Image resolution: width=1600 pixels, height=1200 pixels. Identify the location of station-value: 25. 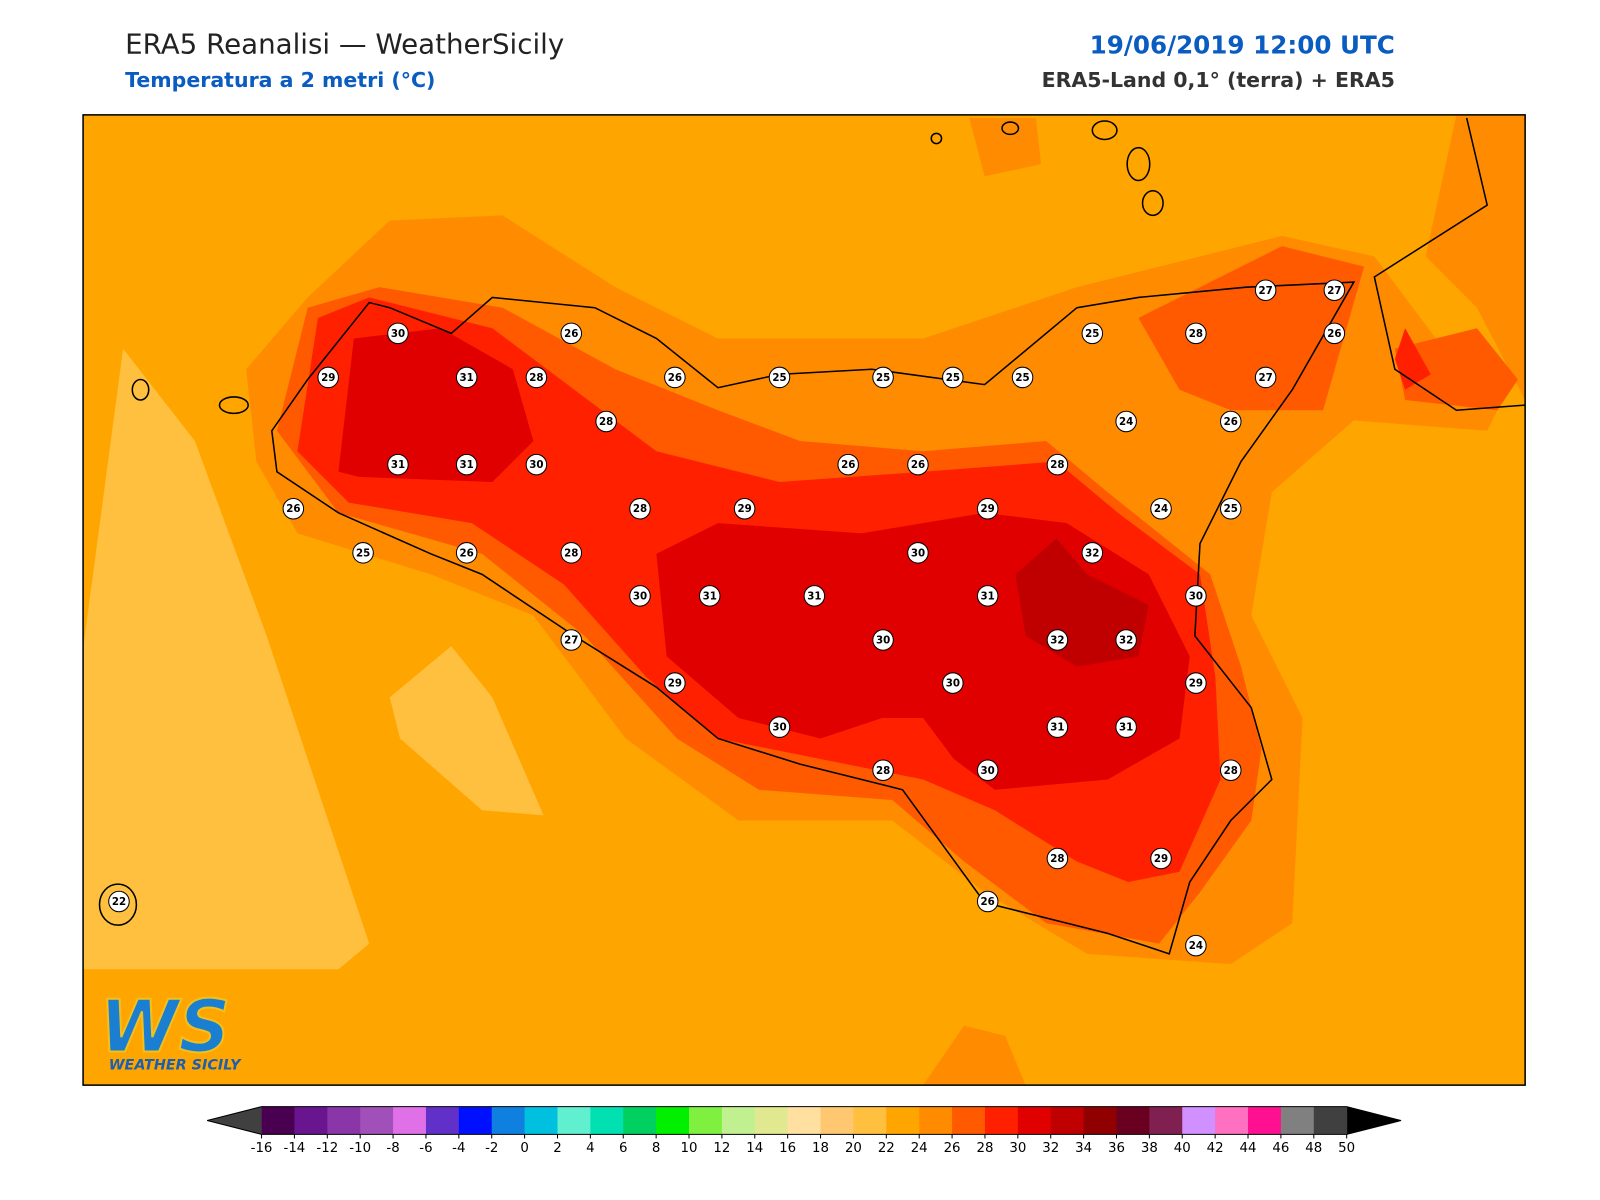
(953, 378).